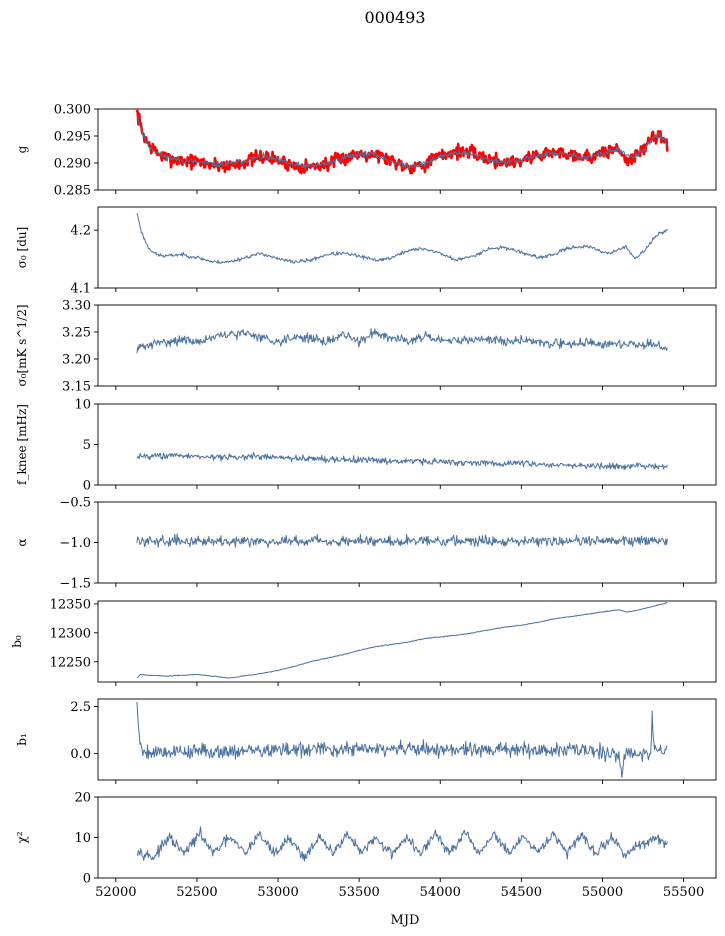 This screenshot has width=725, height=936. What do you see at coordinates (196, 892) in the screenshot?
I see `x-tick-label: 52500` at bounding box center [196, 892].